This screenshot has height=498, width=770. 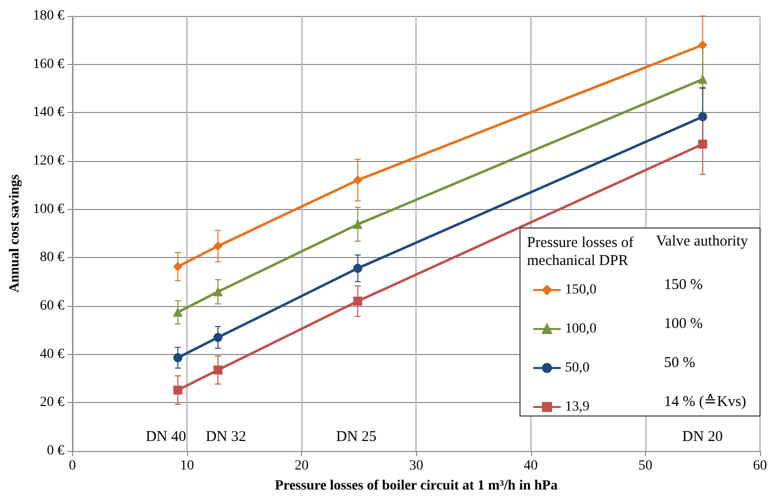 What do you see at coordinates (577, 368) in the screenshot?
I see `legend-label: 50,0` at bounding box center [577, 368].